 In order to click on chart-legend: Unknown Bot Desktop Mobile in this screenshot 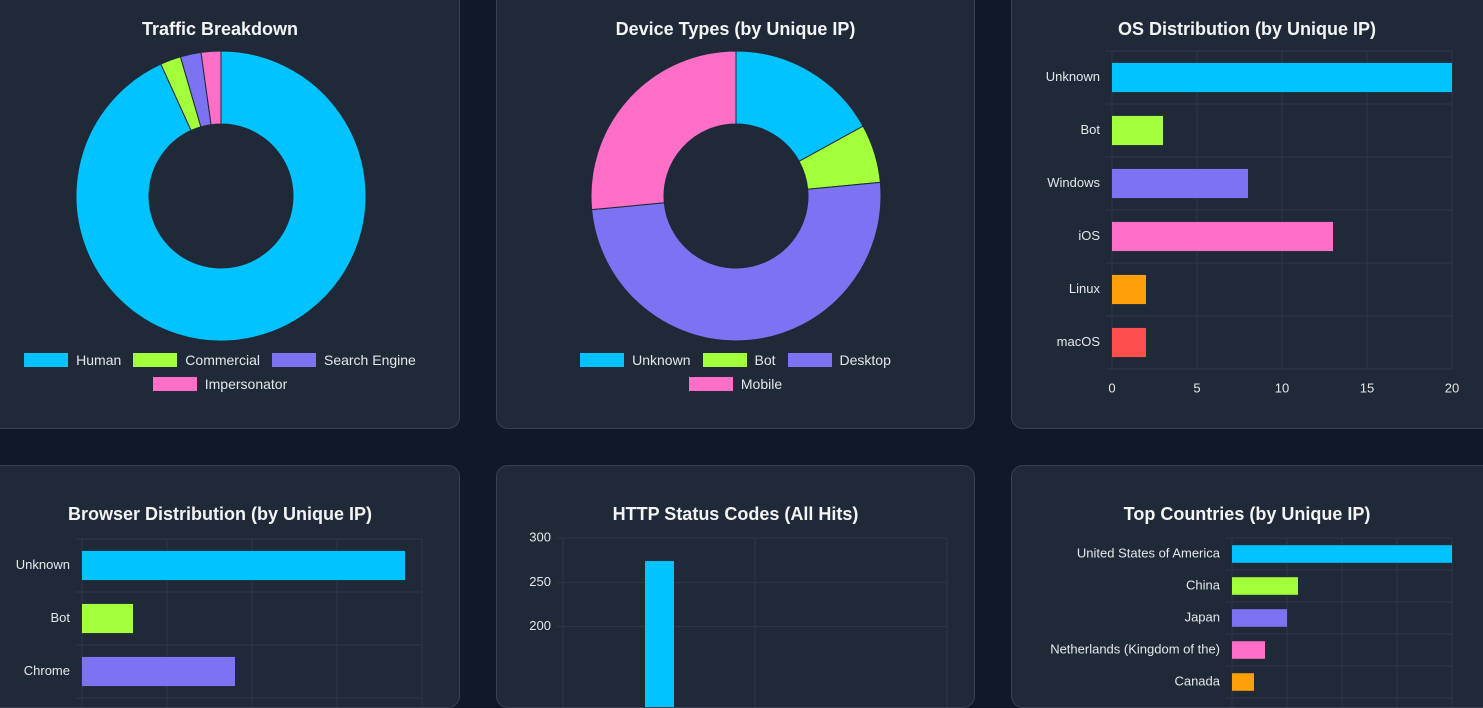, I will do `click(735, 372)`.